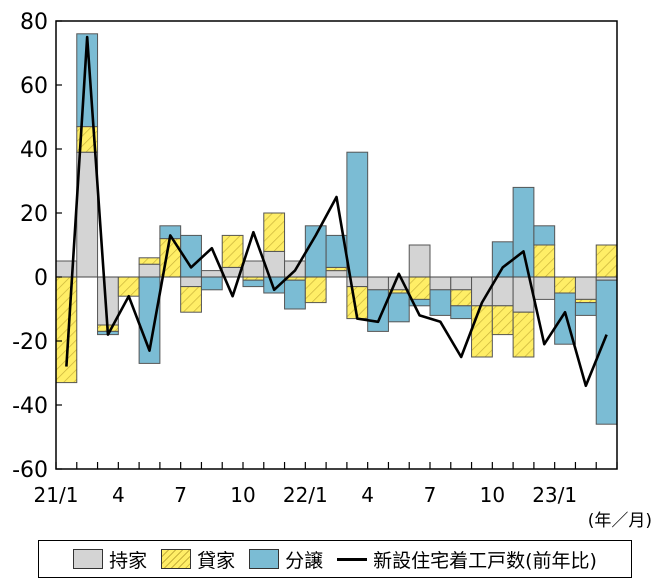 Image resolution: width=660 pixels, height=584 pixels. I want to click on x-tick-label: 23/1, so click(554, 495).